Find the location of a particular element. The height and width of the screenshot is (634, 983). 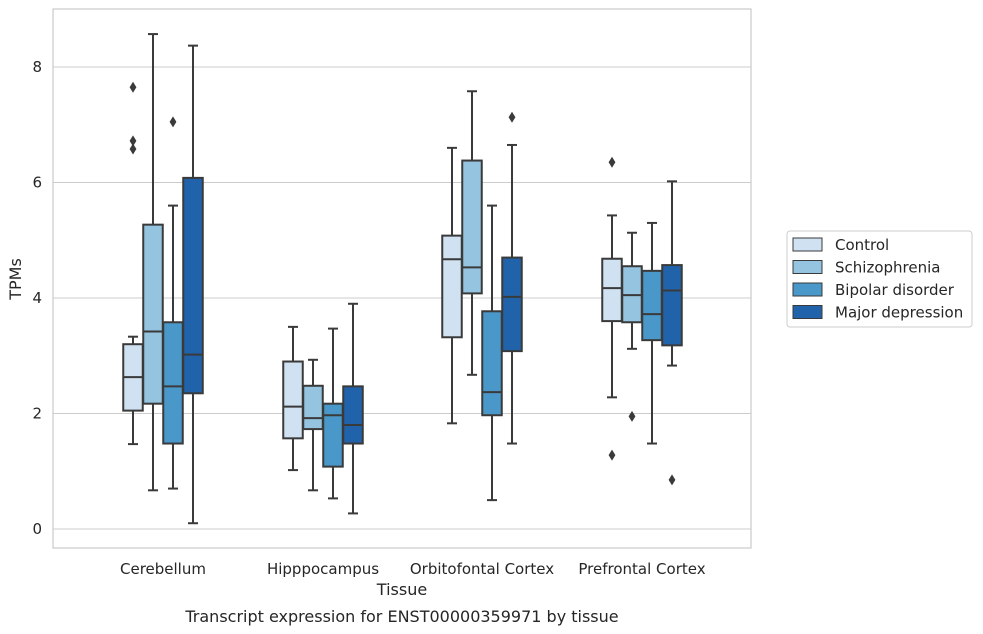

legend-label: Schizophrenia is located at coordinates (887, 268).